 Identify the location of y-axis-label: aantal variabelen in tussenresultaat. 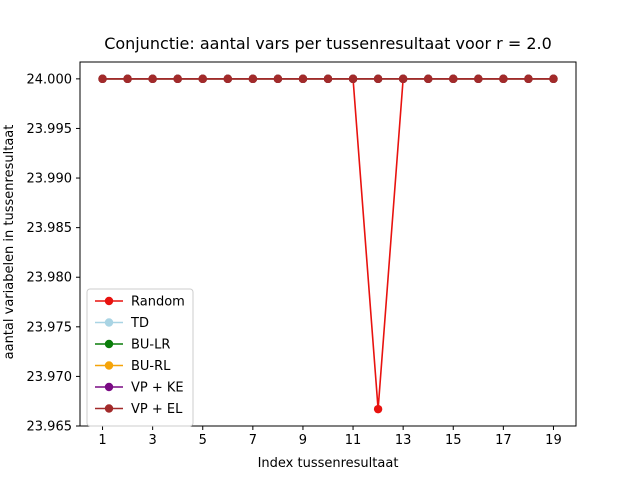
(9, 242).